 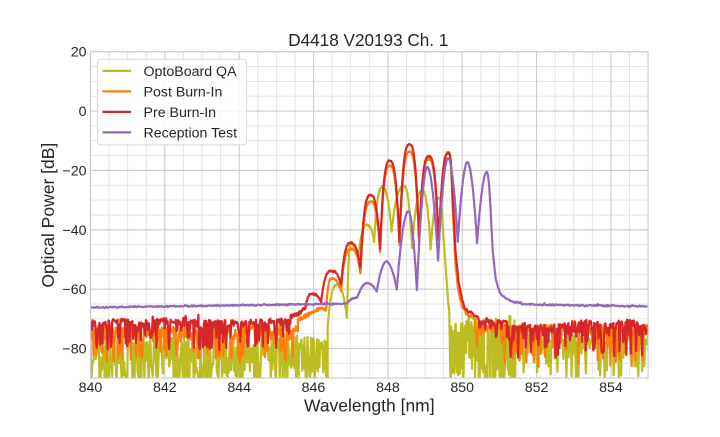 What do you see at coordinates (537, 388) in the screenshot?
I see `svg-text: 852` at bounding box center [537, 388].